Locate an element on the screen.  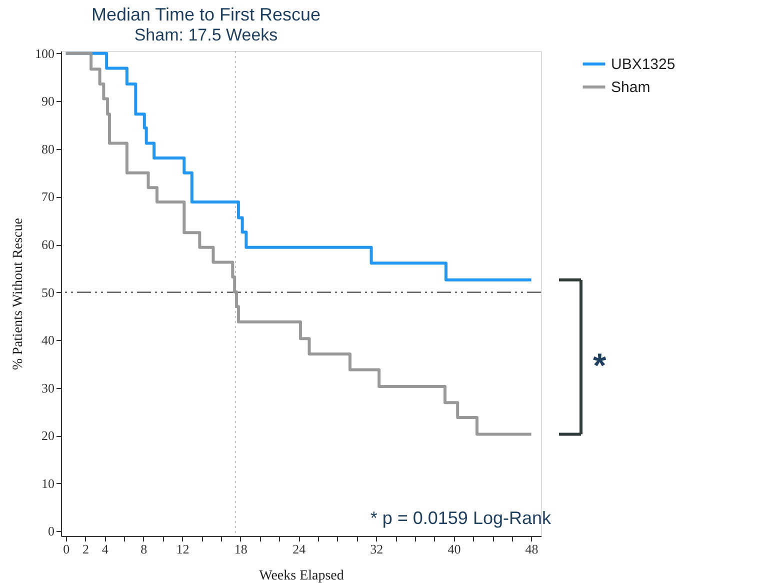
x-tick-label: 32 is located at coordinates (377, 549).